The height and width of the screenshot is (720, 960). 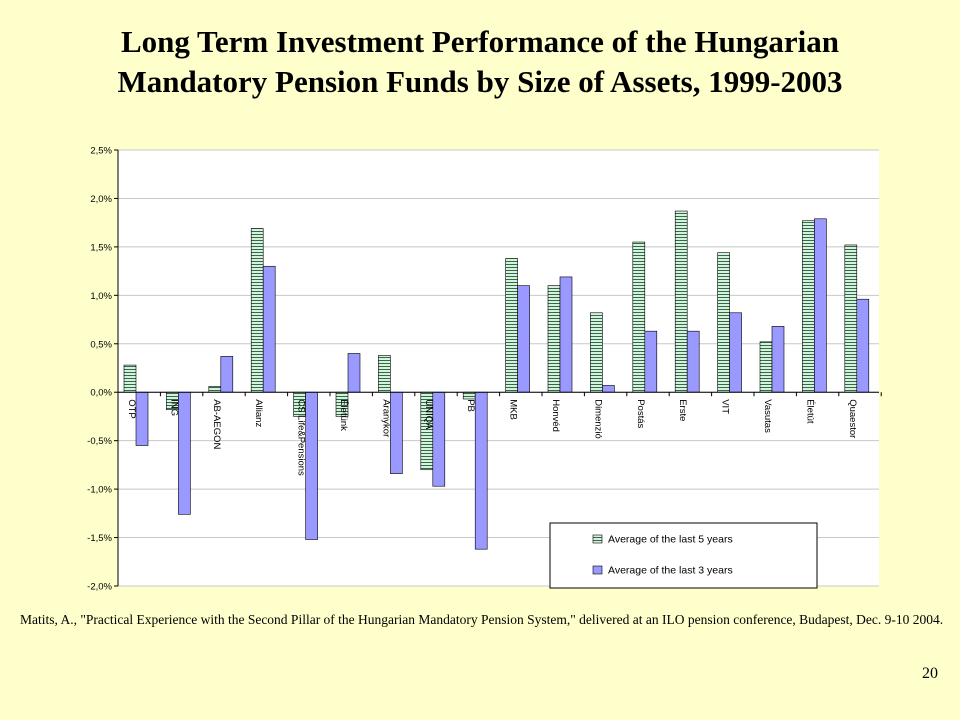 I want to click on x-category-label: AB-AEGON, so click(x=216, y=424).